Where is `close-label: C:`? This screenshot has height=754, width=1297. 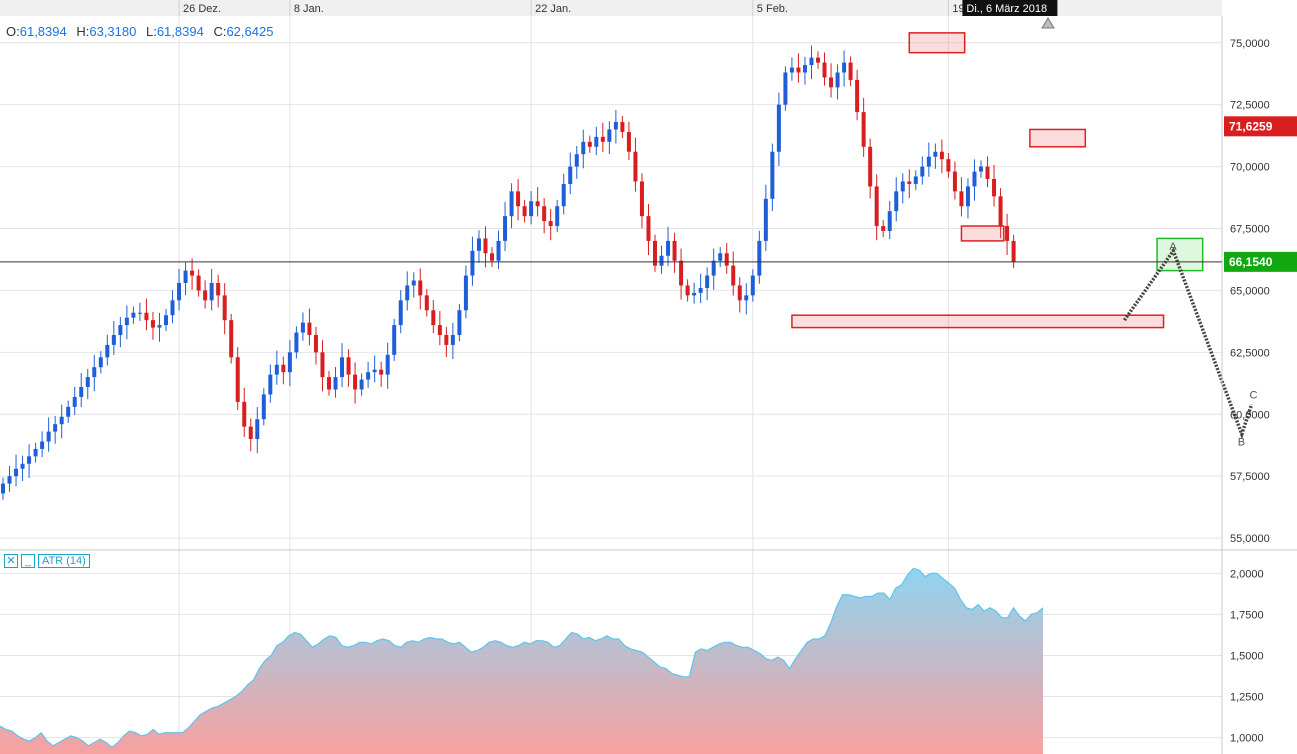
close-label: C: is located at coordinates (220, 31).